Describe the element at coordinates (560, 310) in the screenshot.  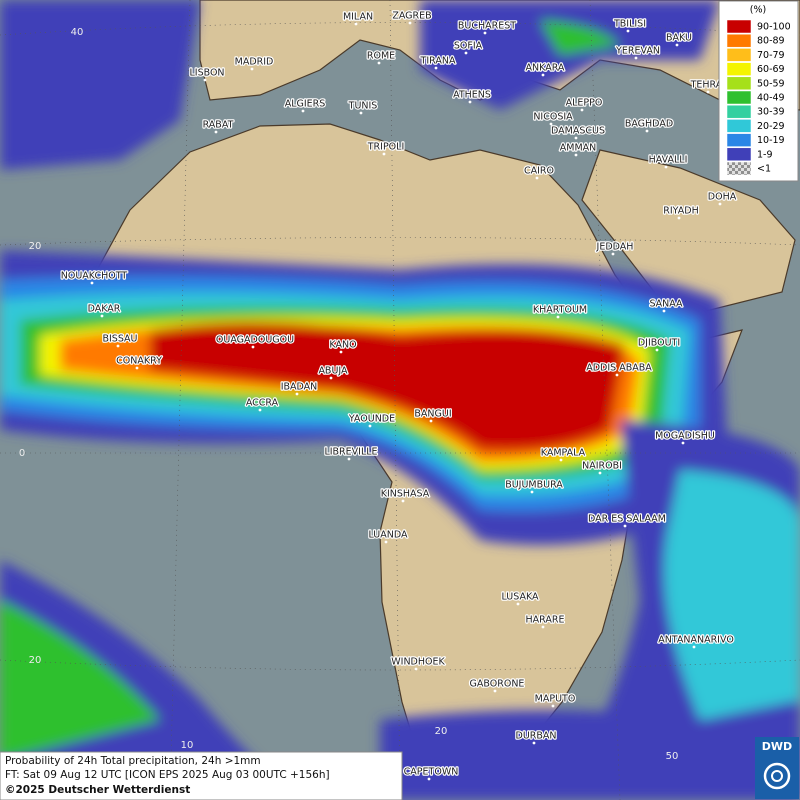
I see `city-label: KHARTOUM` at that location.